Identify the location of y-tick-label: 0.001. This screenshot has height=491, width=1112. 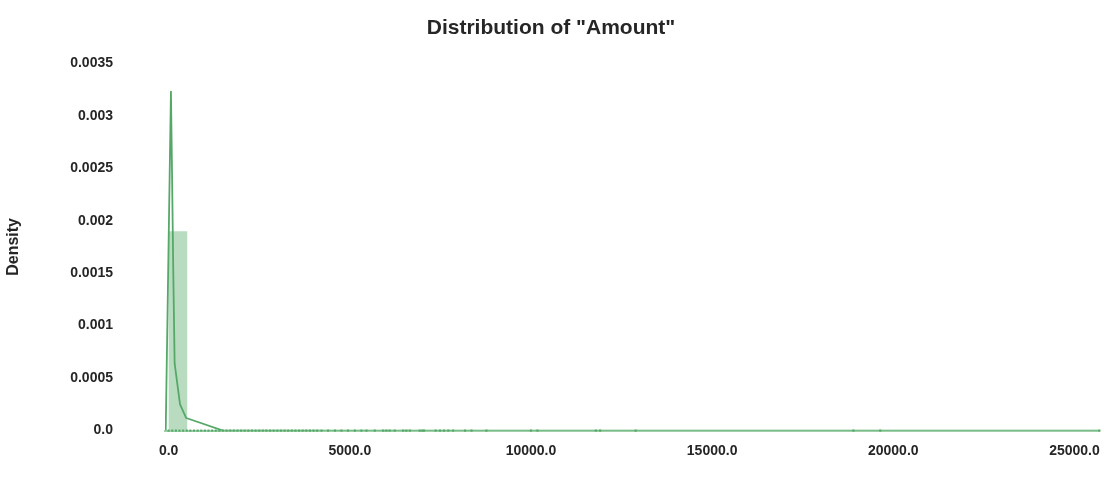
(95, 324).